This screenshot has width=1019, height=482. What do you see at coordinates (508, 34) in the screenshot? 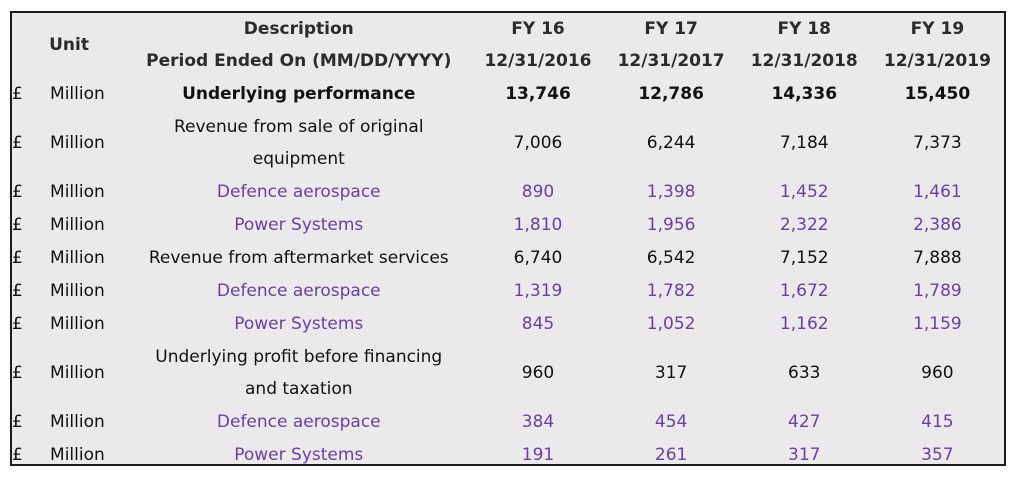
I see `header-row-1: Unit Description FY 16 FY 17 FY 18 FY 19` at bounding box center [508, 34].